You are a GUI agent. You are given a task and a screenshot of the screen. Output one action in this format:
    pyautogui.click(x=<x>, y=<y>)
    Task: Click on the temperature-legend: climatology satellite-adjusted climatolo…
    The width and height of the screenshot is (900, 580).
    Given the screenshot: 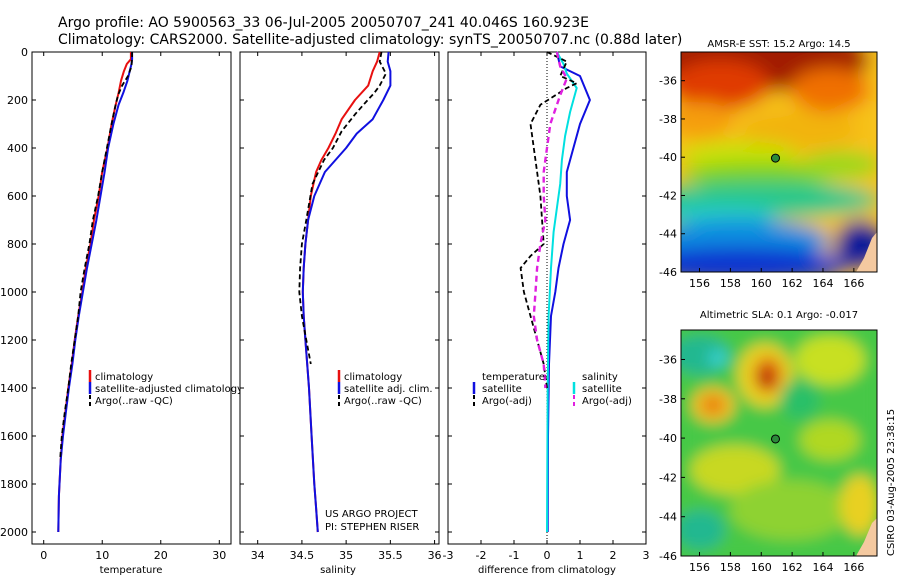 What is the action you would take?
    pyautogui.click(x=165, y=388)
    